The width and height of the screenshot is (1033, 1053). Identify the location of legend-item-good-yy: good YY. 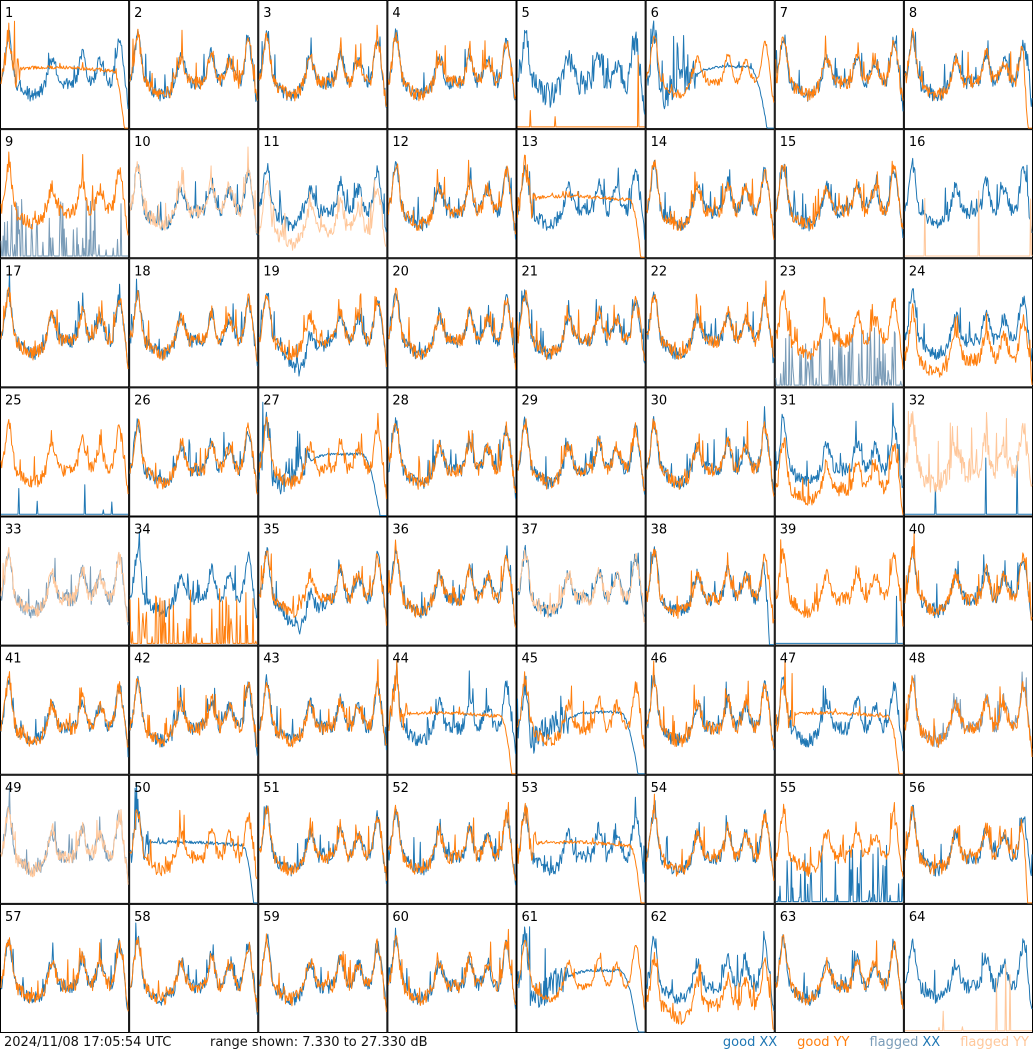
(823, 1042).